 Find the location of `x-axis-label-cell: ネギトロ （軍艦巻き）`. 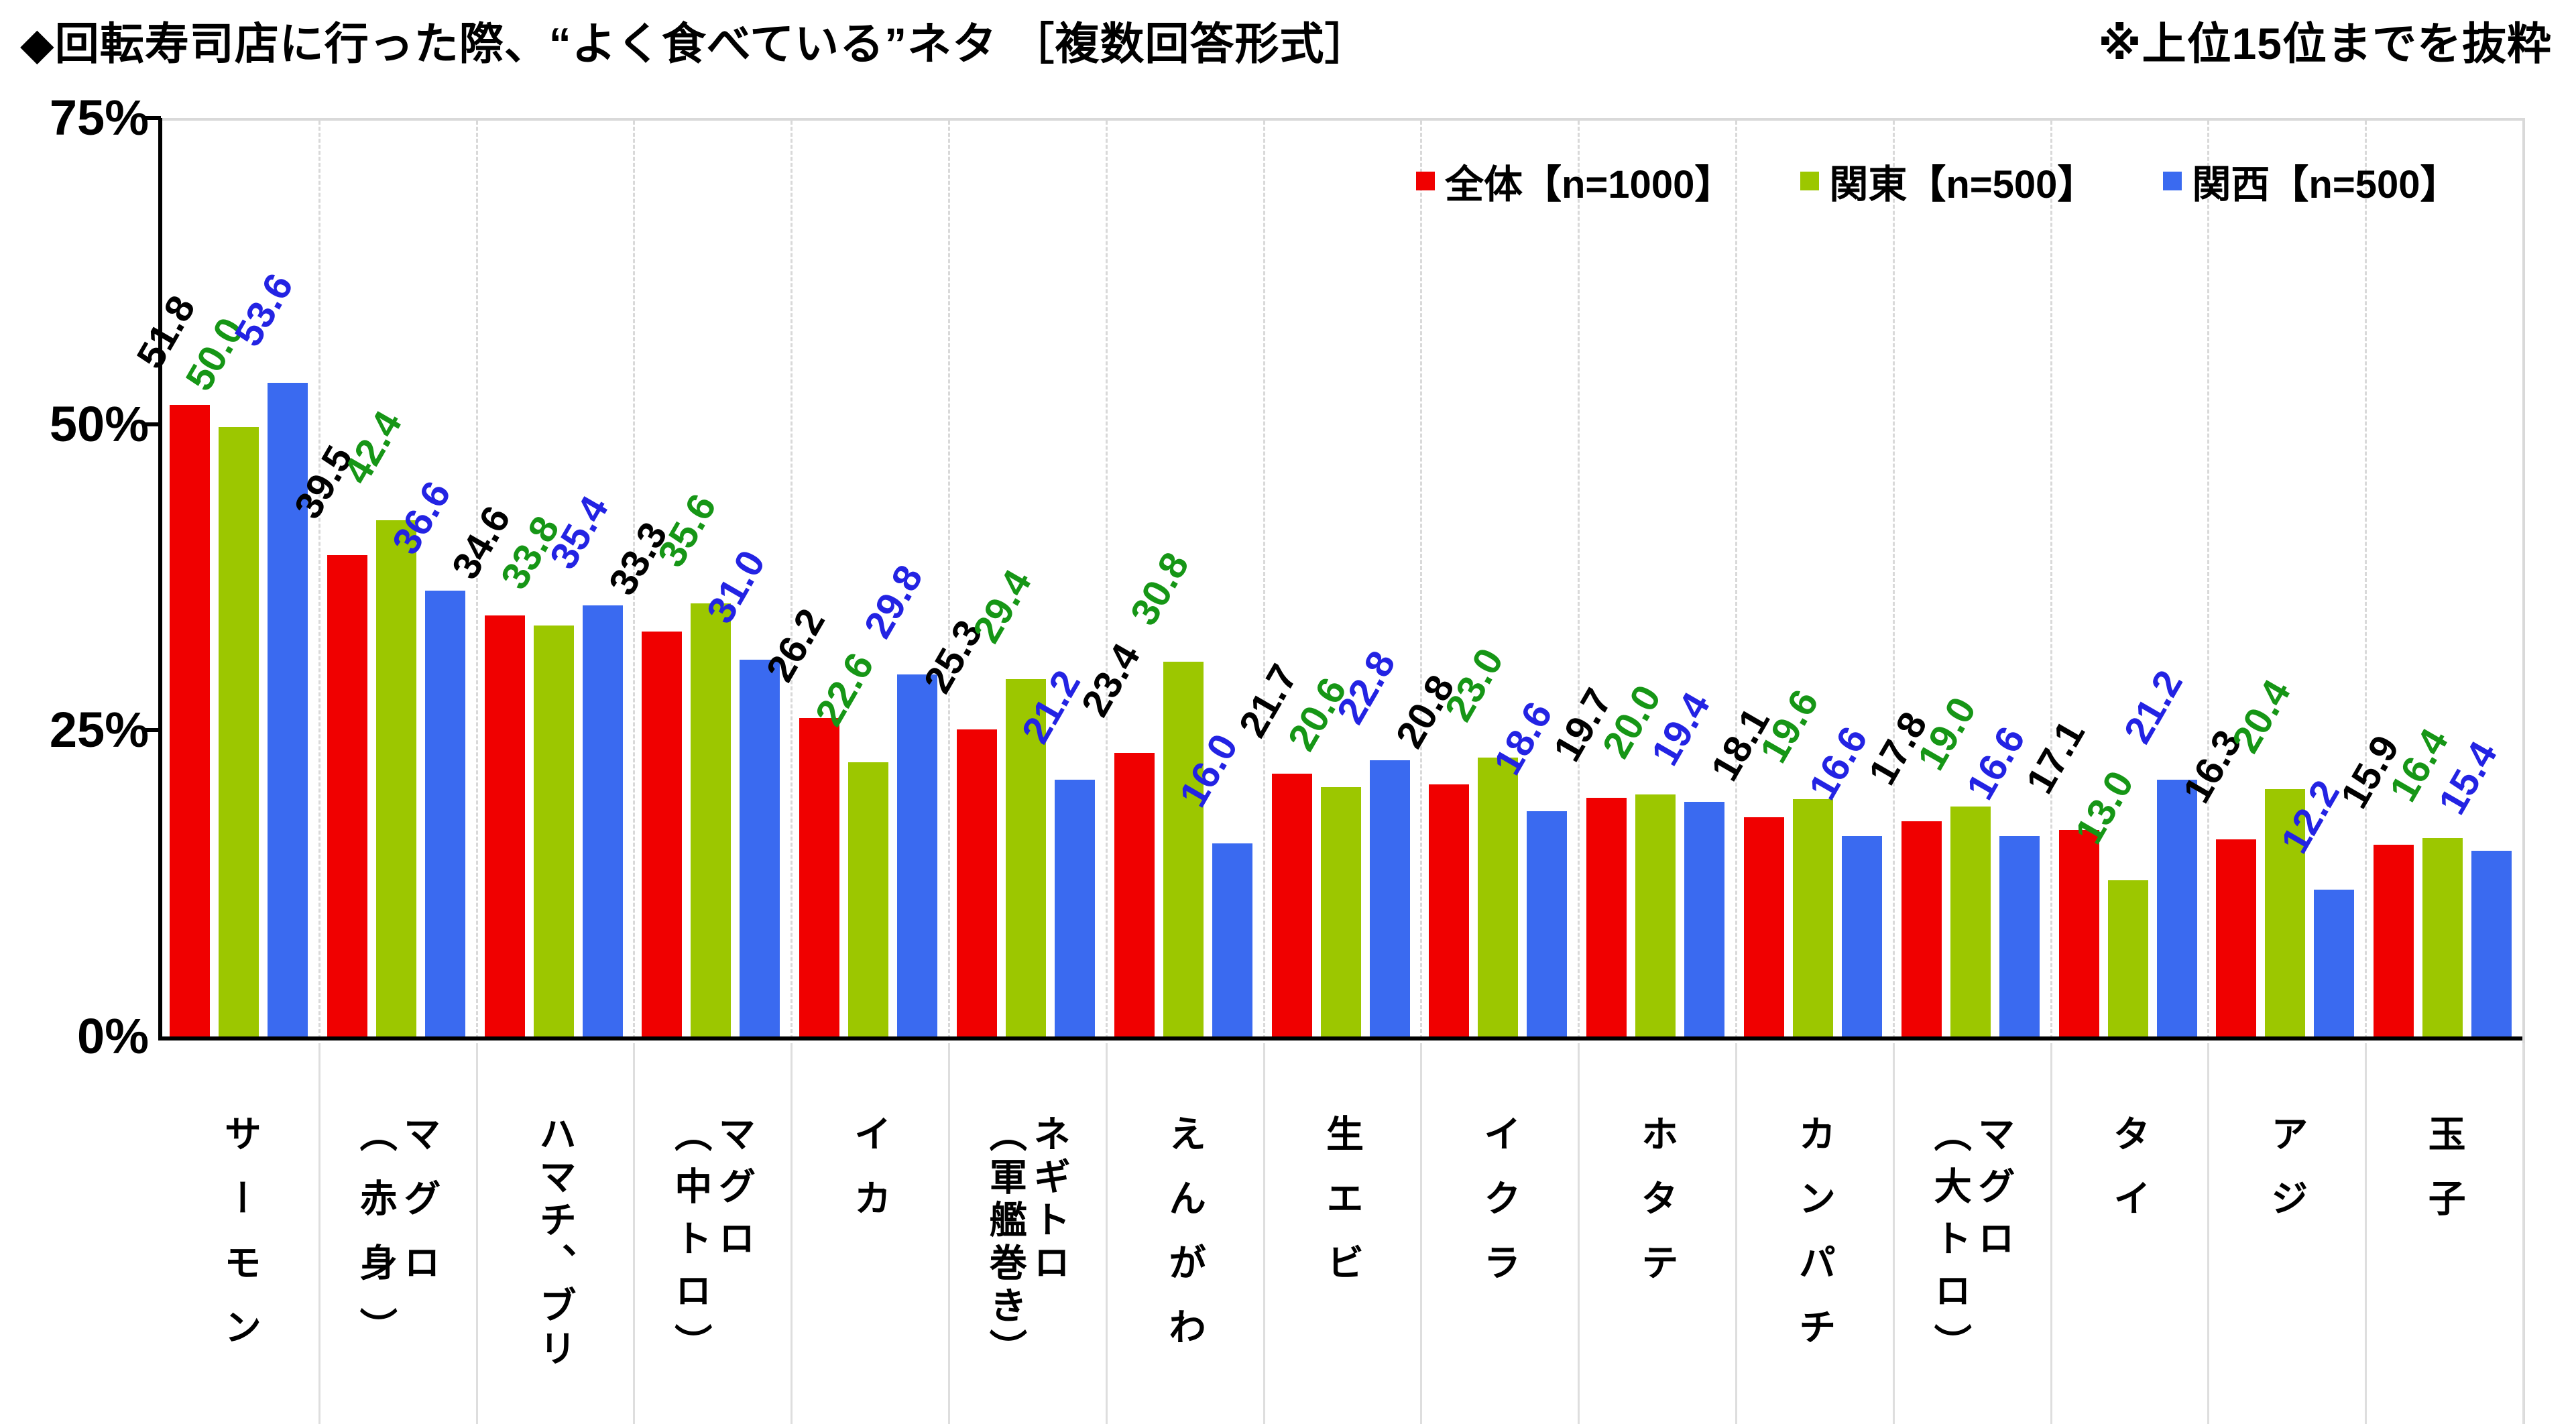

x-axis-label-cell: ネギトロ （軍艦巻き） is located at coordinates (1027, 1271).